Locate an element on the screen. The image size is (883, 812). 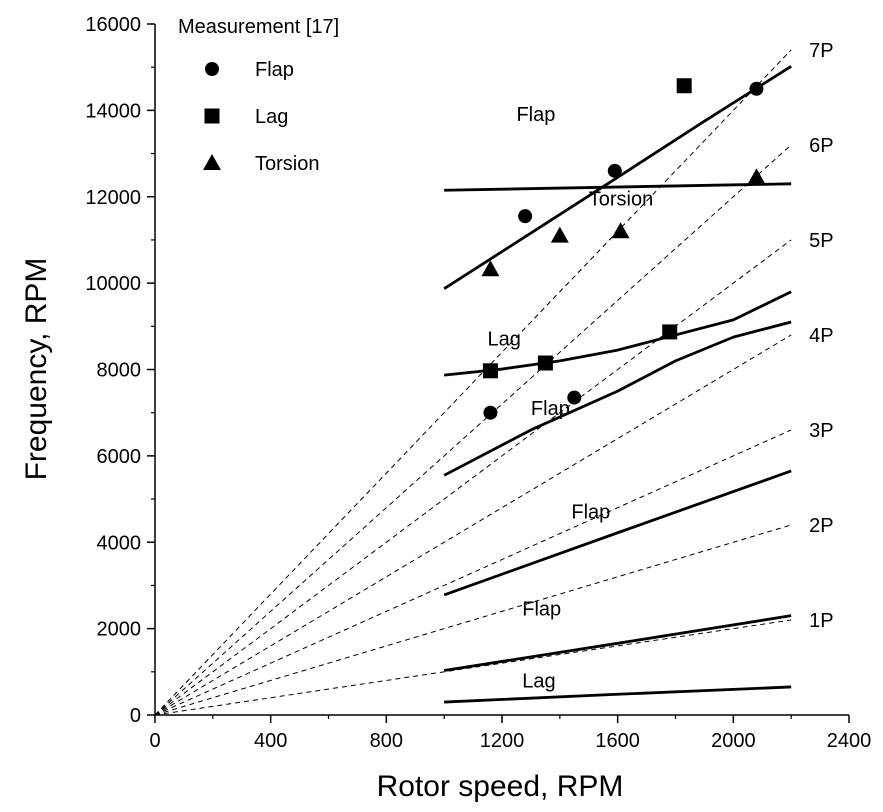
y-tick-label-16000: 16000 is located at coordinates (113, 25).